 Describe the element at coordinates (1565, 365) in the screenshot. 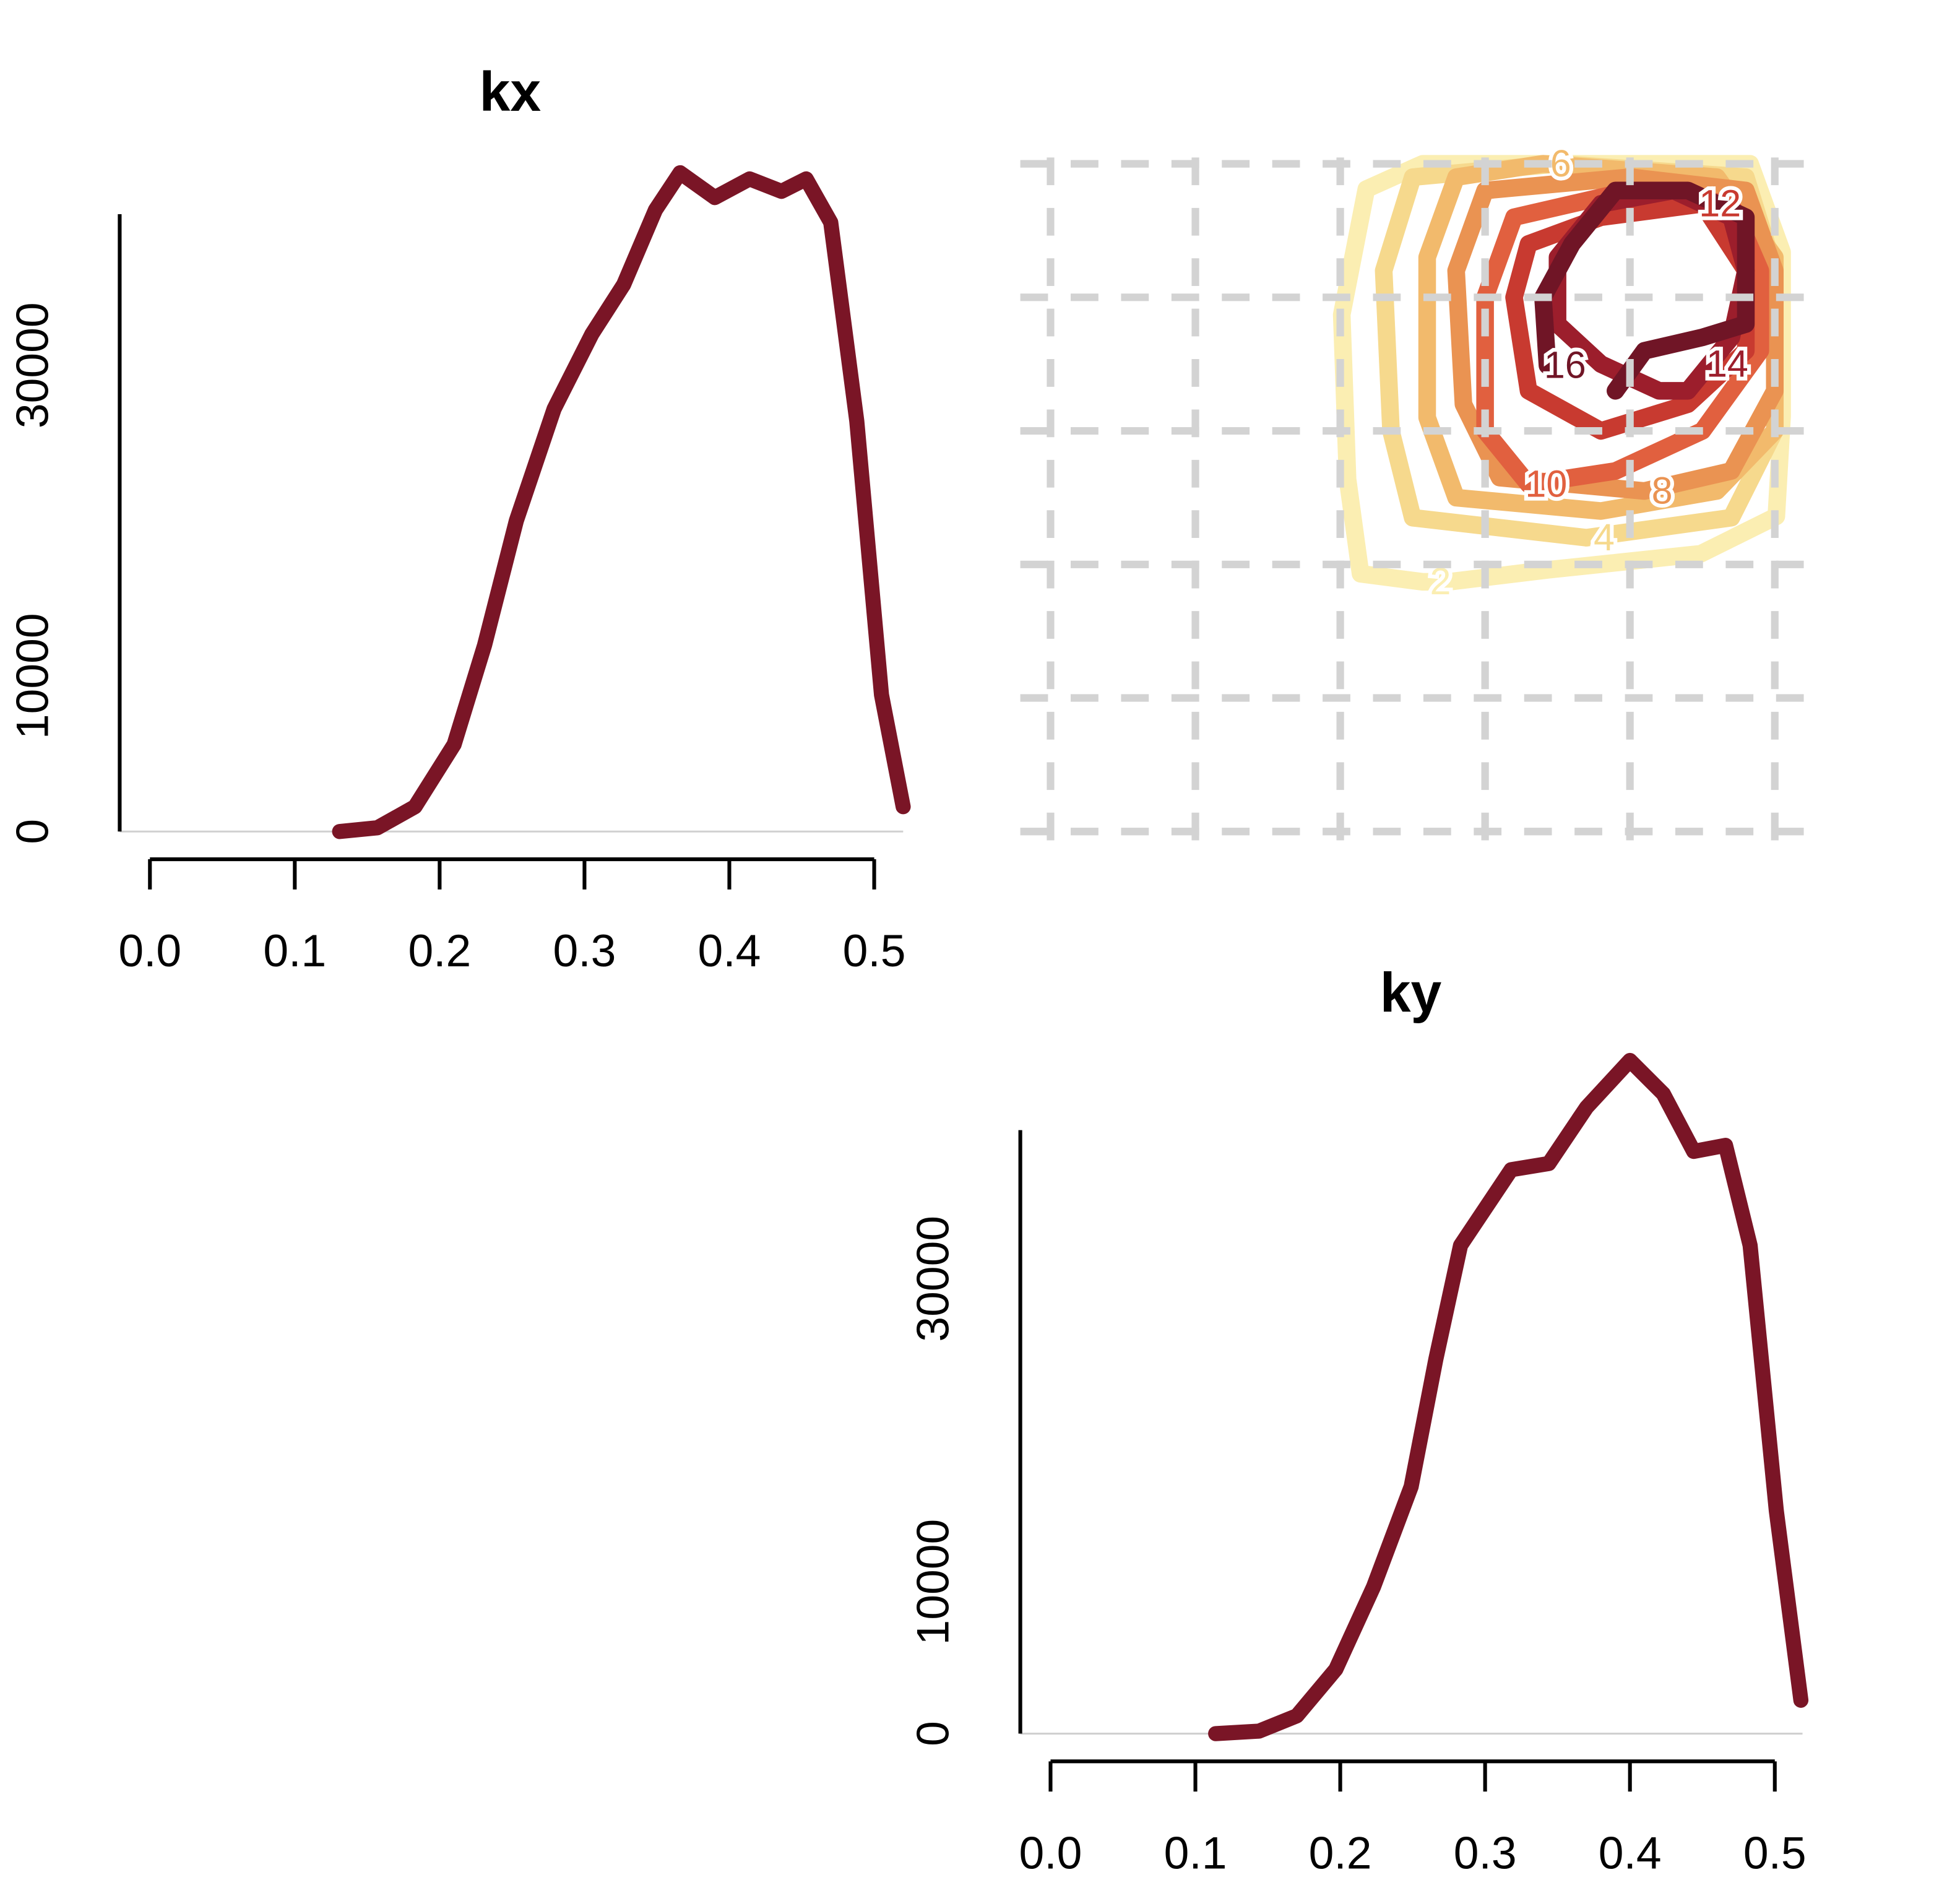

I see `contour-label: 16` at that location.